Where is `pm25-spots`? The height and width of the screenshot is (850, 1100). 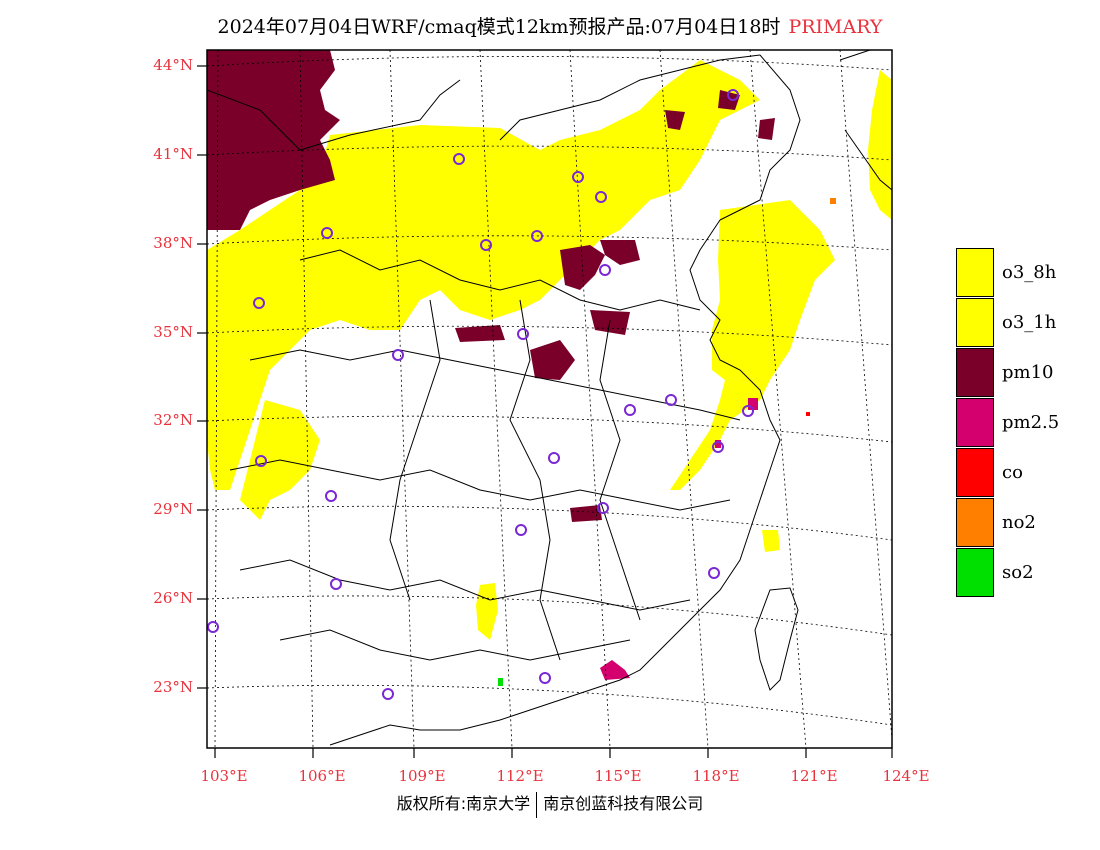
pm25-spots is located at coordinates (679, 539).